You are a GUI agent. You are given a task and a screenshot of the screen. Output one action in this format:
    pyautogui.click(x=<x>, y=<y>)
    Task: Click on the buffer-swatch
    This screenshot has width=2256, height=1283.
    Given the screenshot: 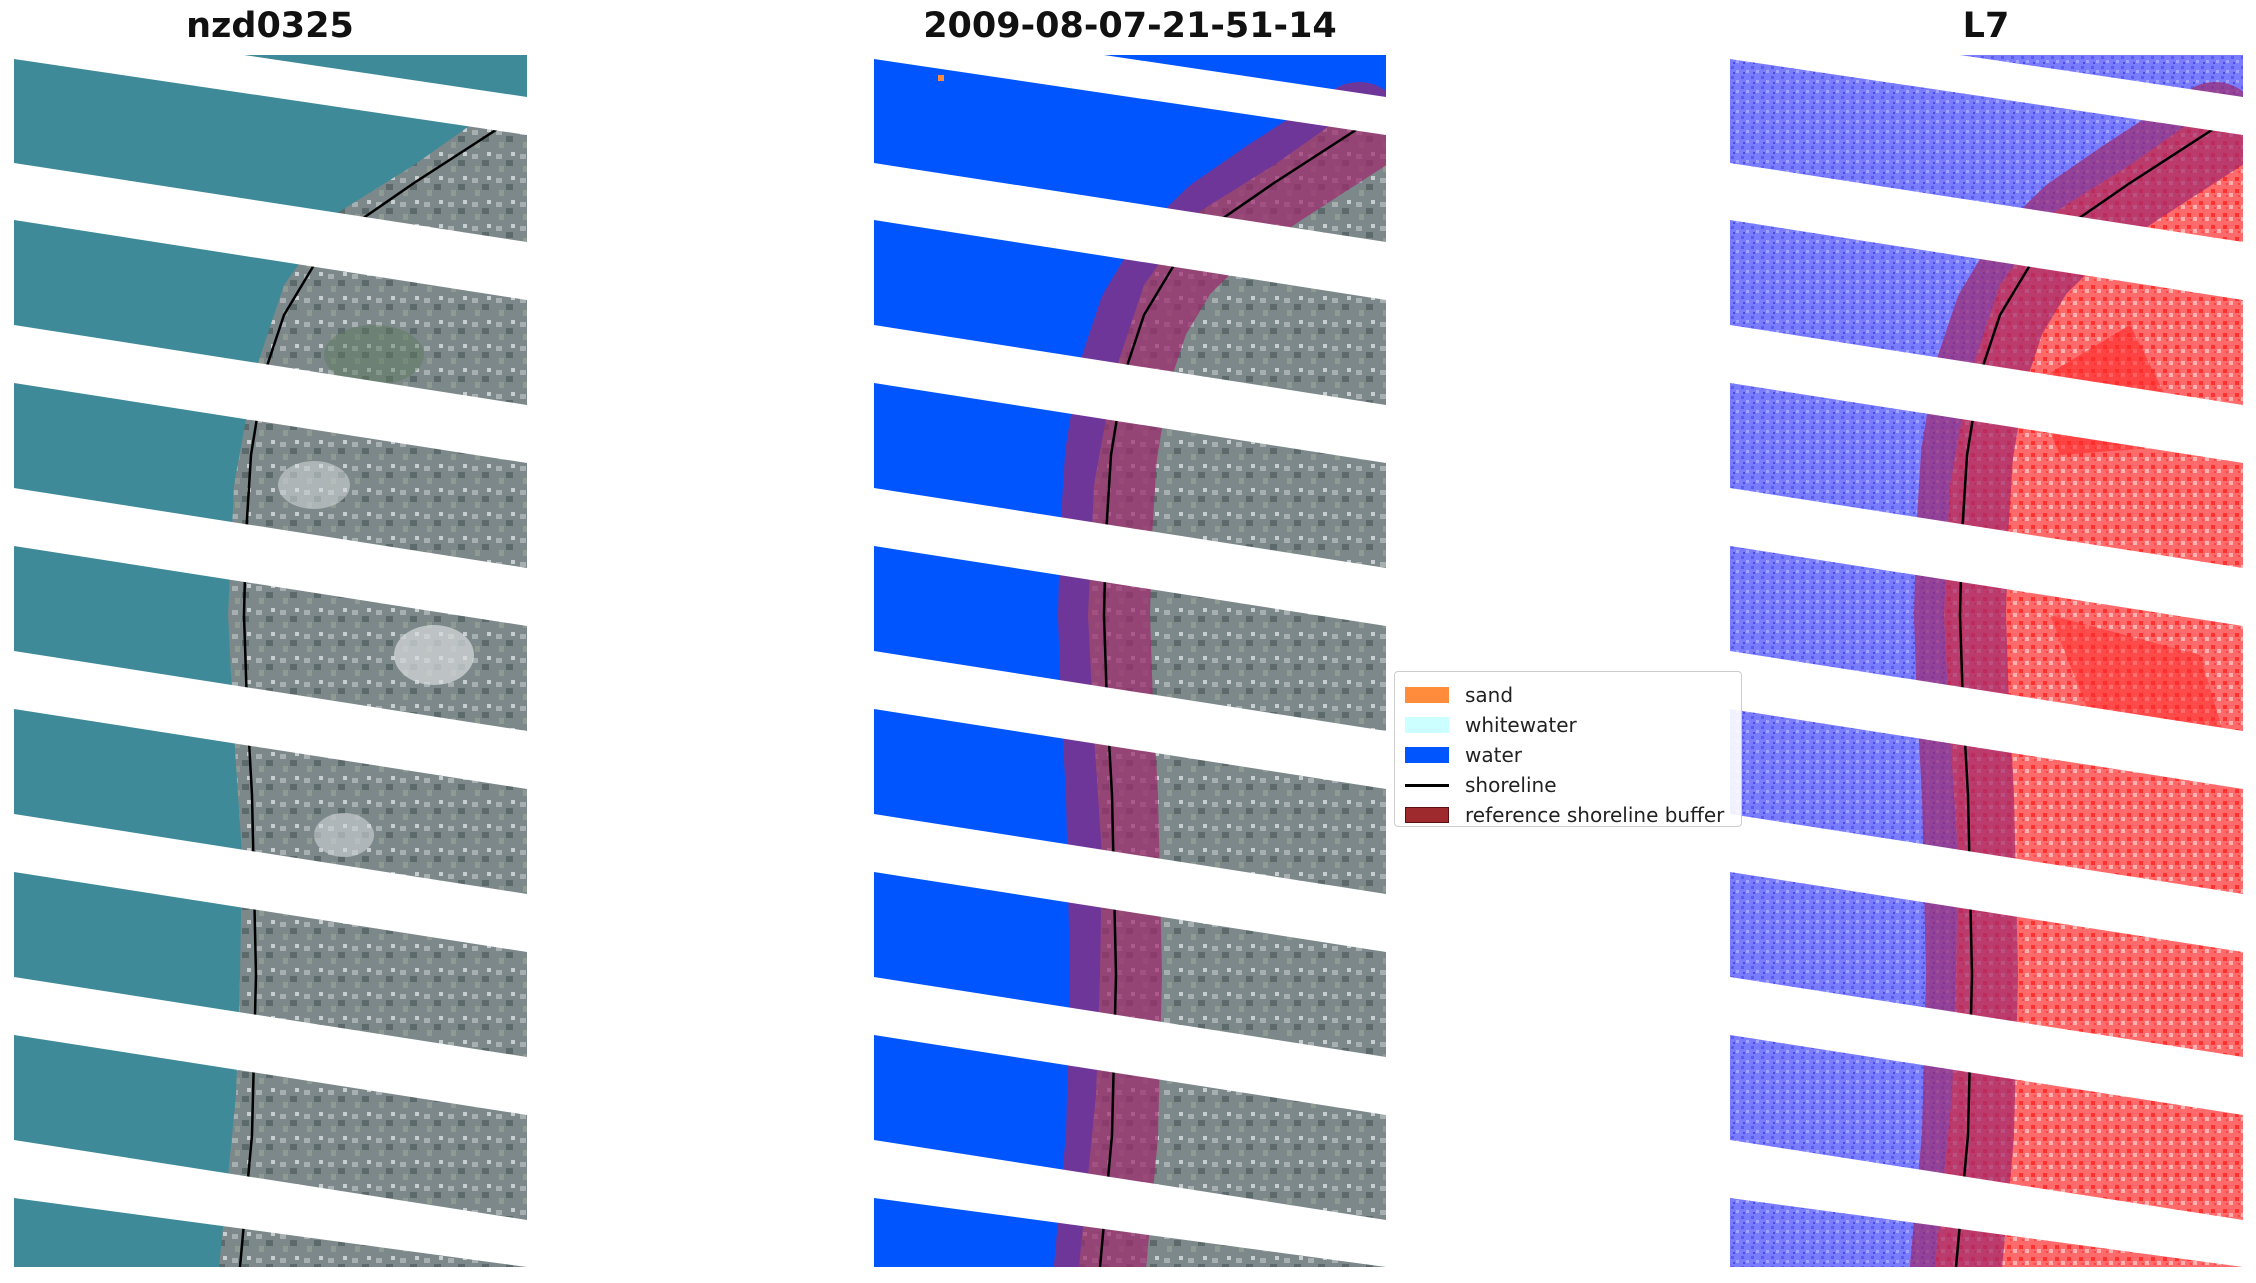 What is the action you would take?
    pyautogui.click(x=1427, y=815)
    